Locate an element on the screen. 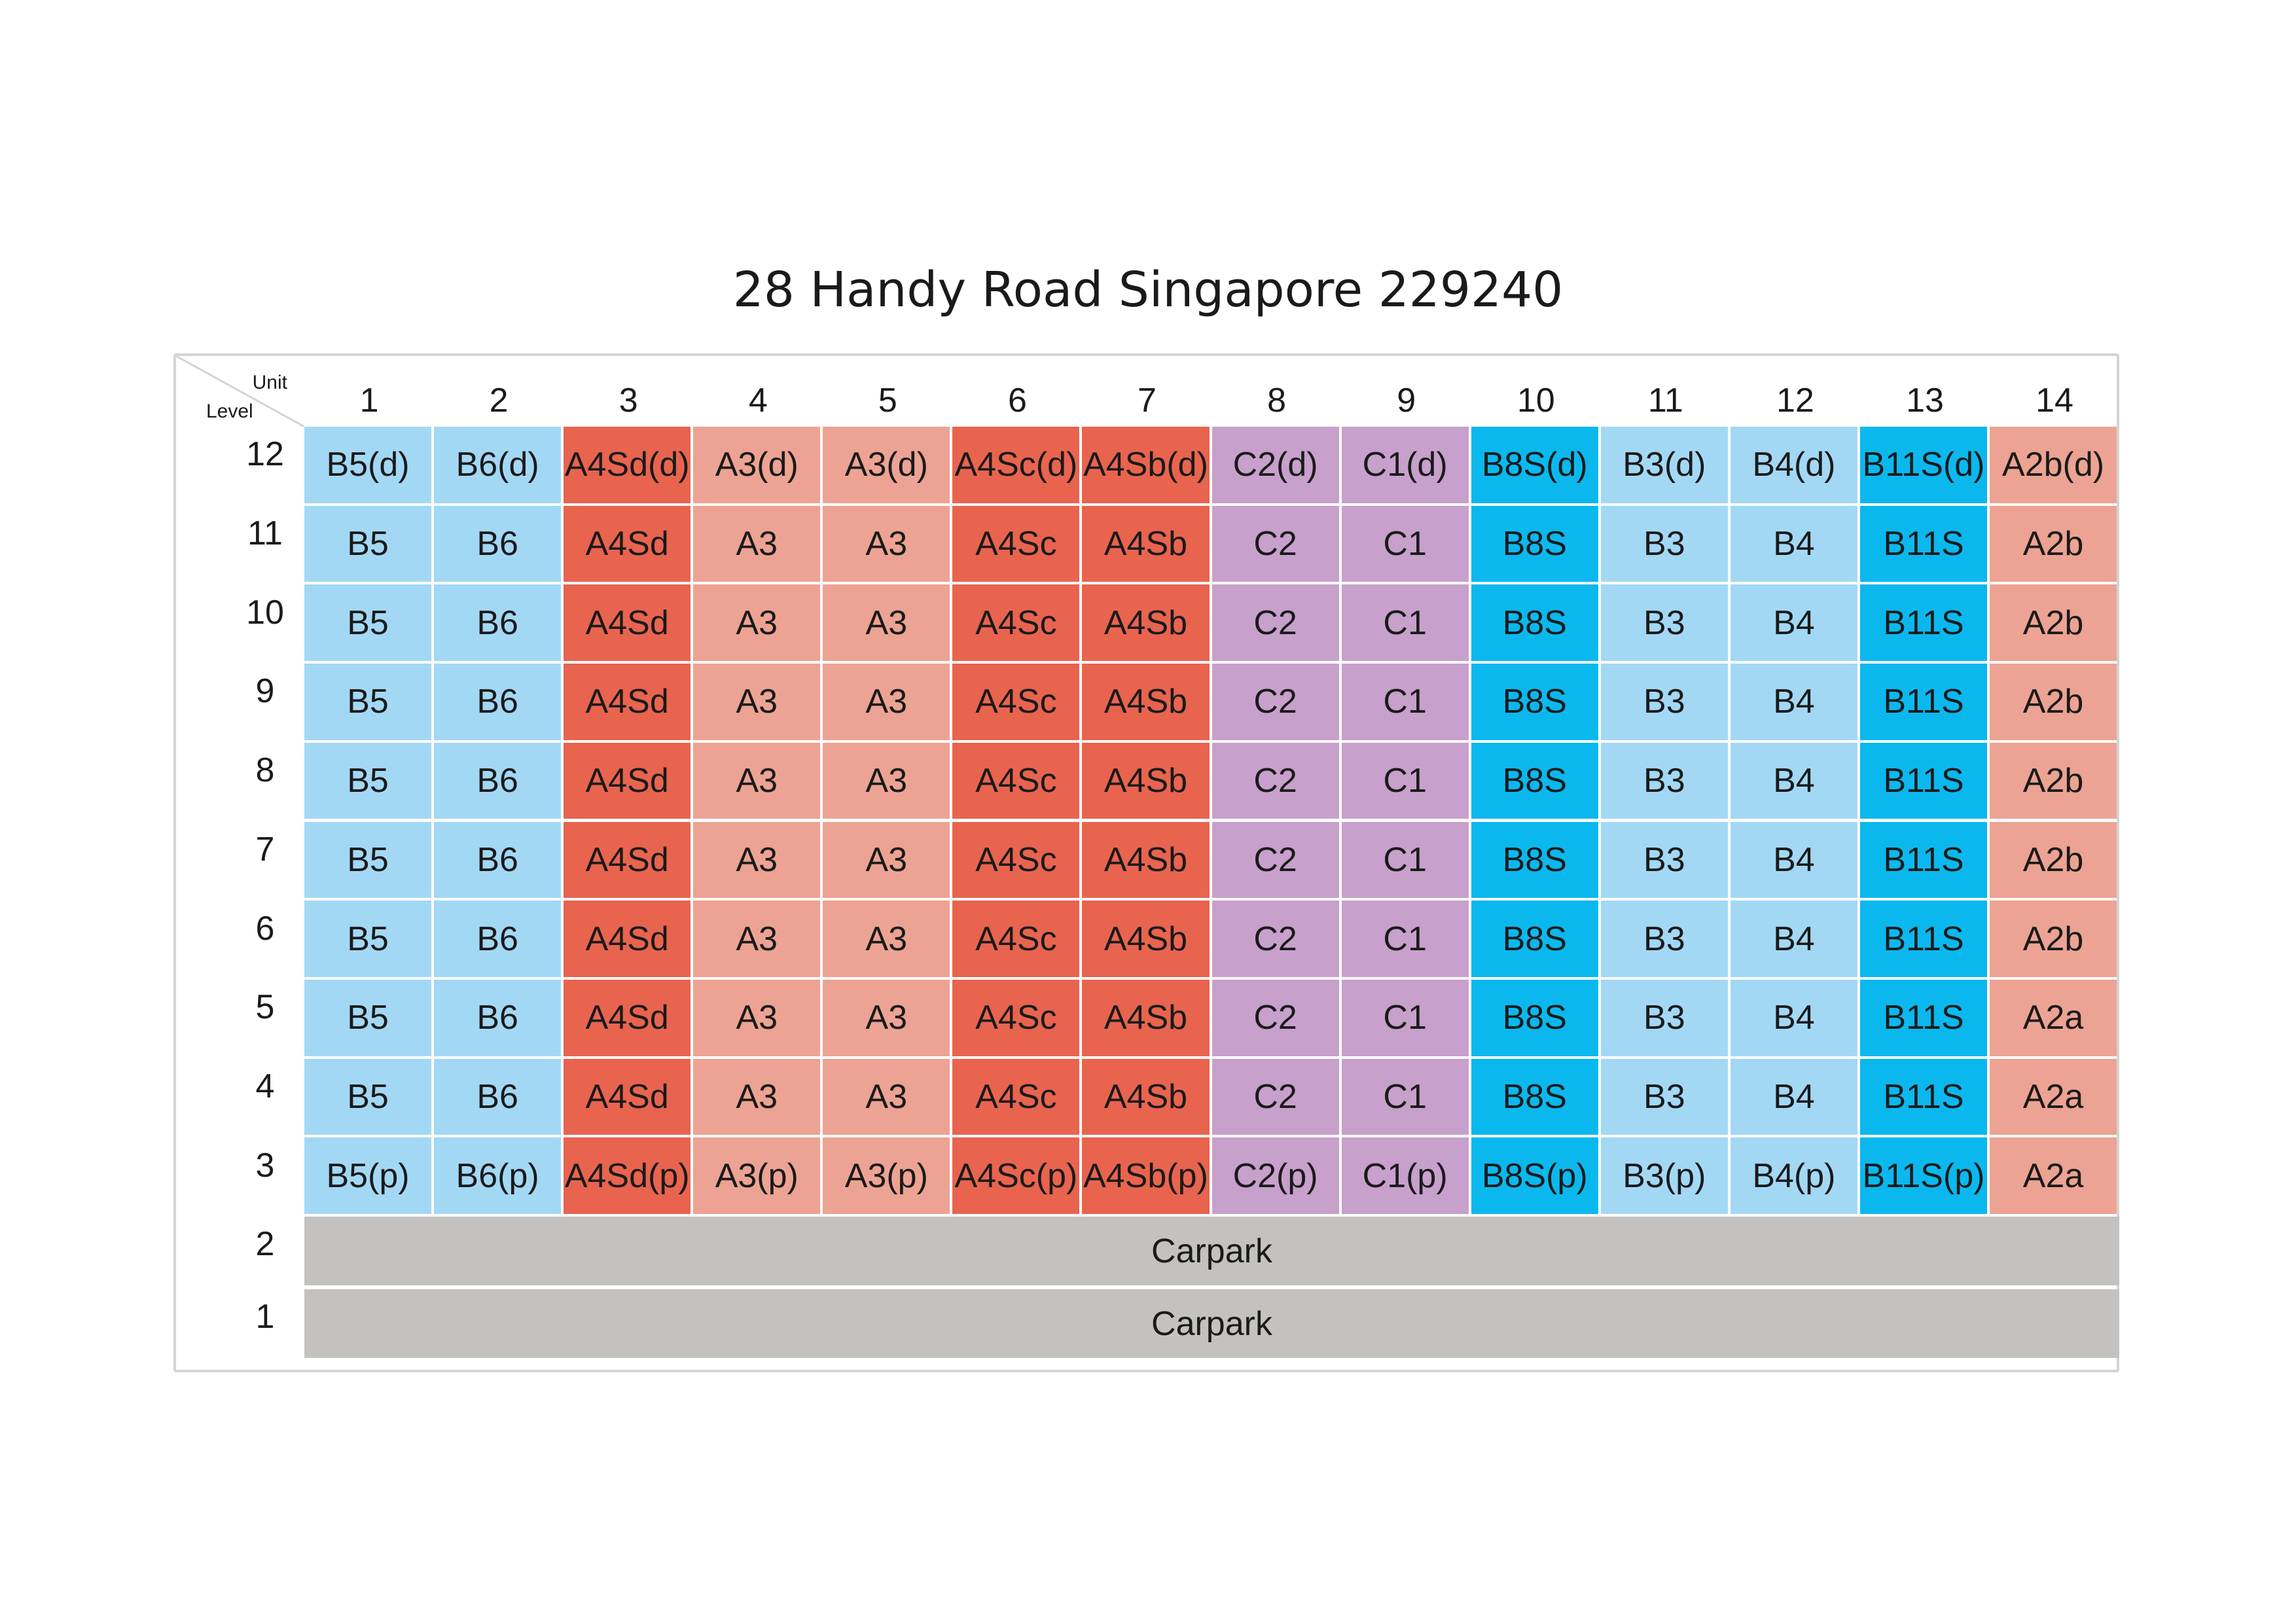 Image resolution: width=2296 pixels, height=1623 pixels. unit-cell: A3(p) is located at coordinates (757, 1175).